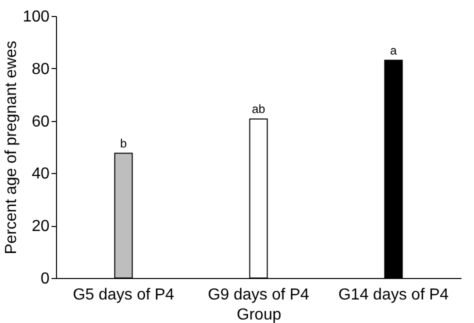 The image size is (474, 323). I want to click on y-tick-label: 40, so click(41, 174).